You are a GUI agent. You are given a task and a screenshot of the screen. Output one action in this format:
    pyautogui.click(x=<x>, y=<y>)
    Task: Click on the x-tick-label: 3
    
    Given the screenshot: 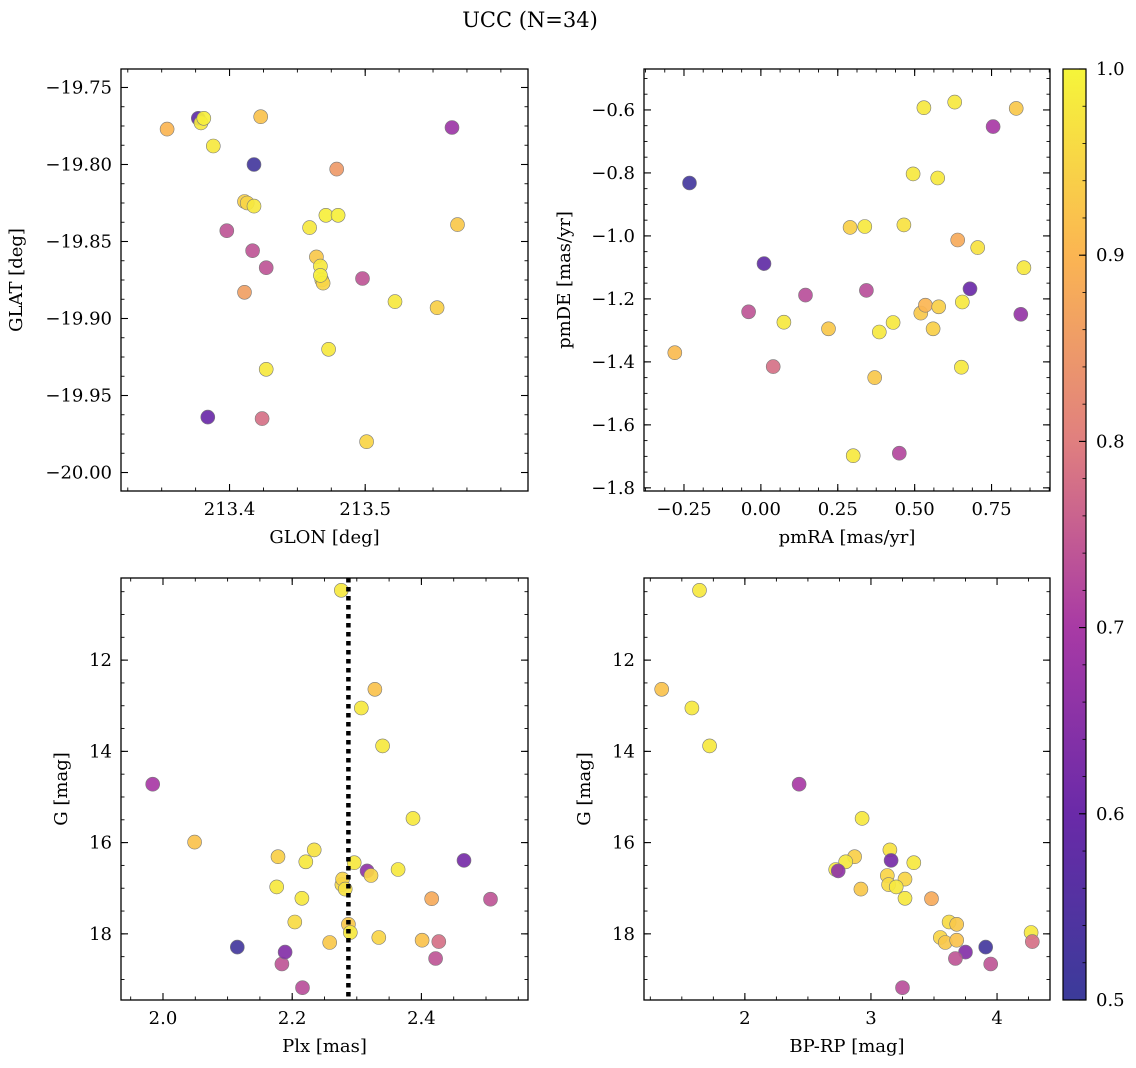 What is the action you would take?
    pyautogui.click(x=870, y=1018)
    